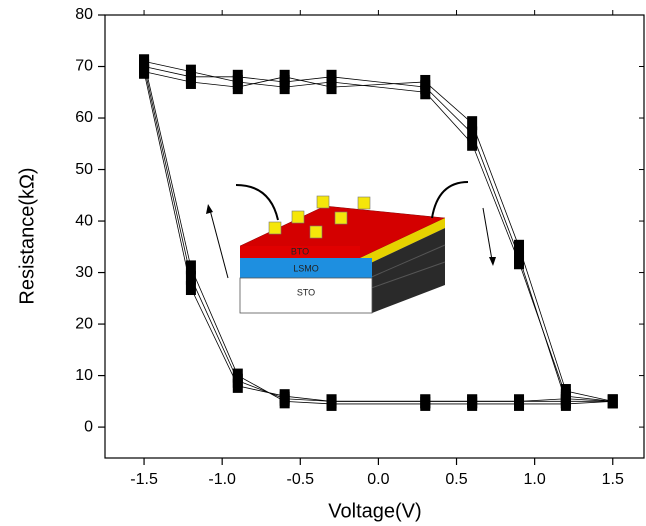  I want to click on y-tick-label: 80, so click(84, 14).